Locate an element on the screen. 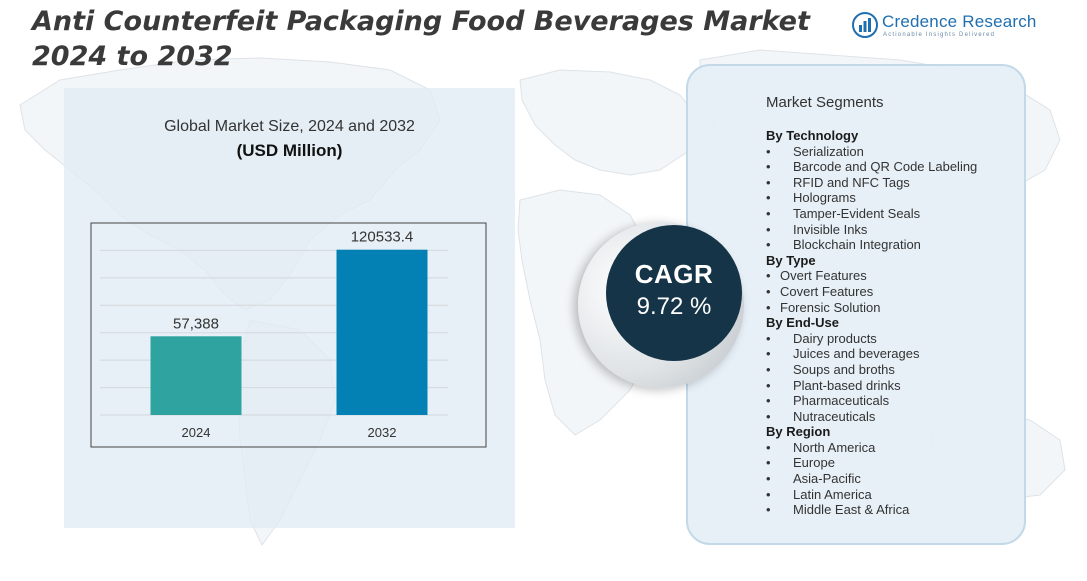 The width and height of the screenshot is (1087, 581). segment-group-title: By End-Use is located at coordinates (802, 323).